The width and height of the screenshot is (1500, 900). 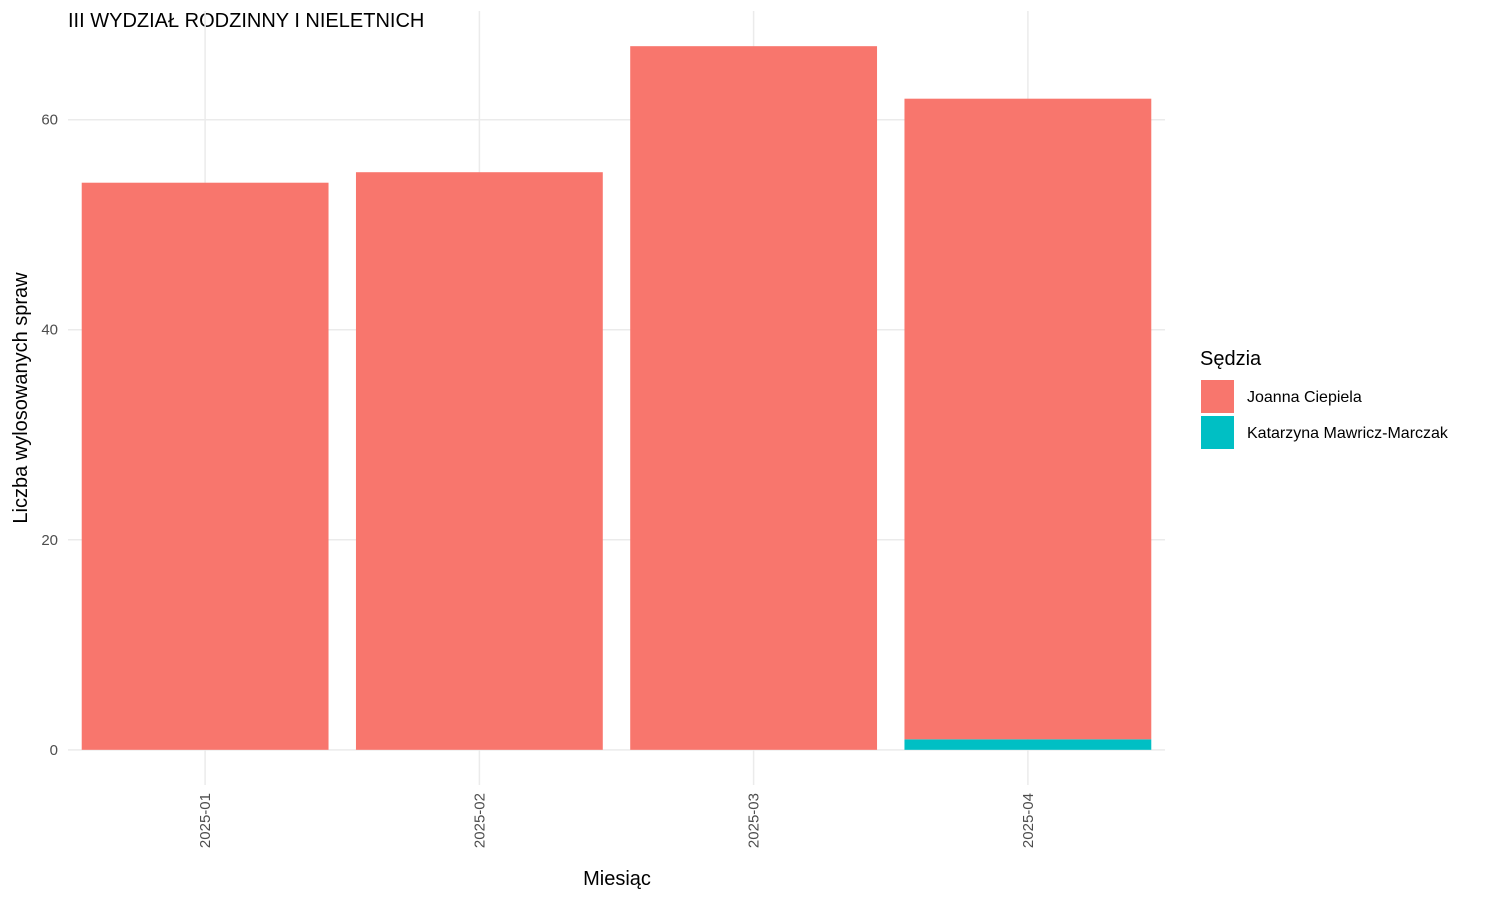 What do you see at coordinates (49, 120) in the screenshot?
I see `y-tick-label: 60` at bounding box center [49, 120].